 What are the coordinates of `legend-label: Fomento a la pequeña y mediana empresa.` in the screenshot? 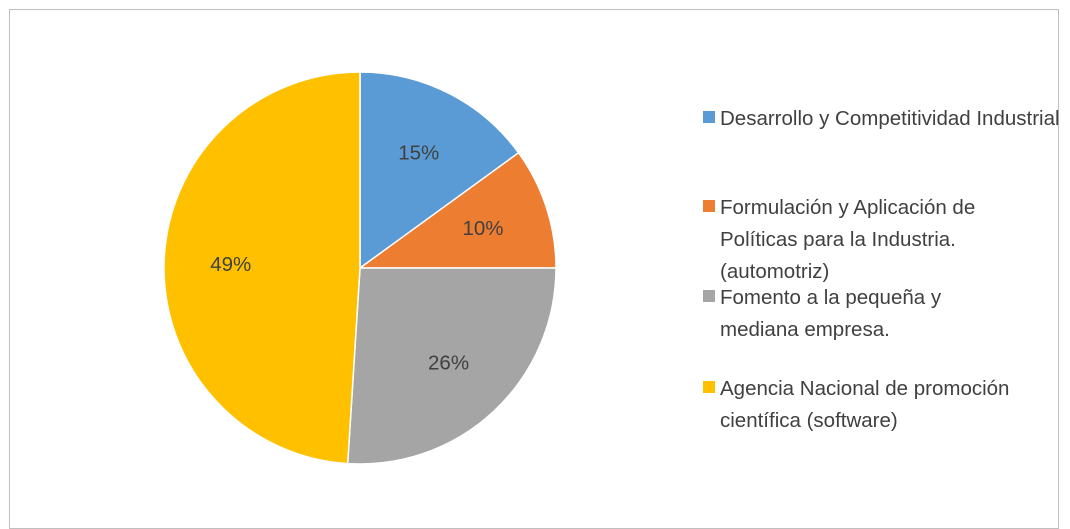 It's located at (831, 313).